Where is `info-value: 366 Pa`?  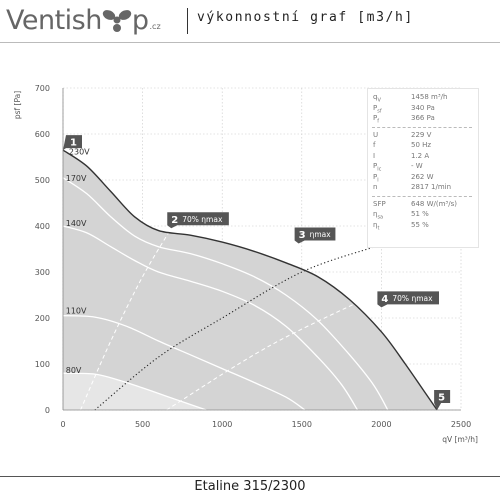
info-value: 366 Pa is located at coordinates (423, 118).